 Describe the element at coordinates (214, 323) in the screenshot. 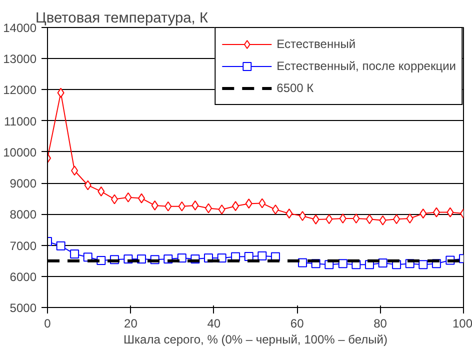

I see `x-tick-label: 40` at that location.